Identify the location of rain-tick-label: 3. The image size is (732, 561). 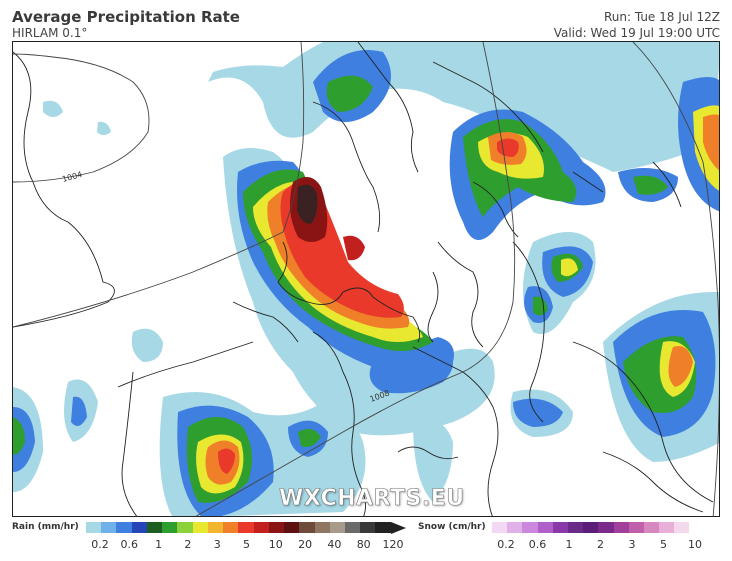
(217, 544).